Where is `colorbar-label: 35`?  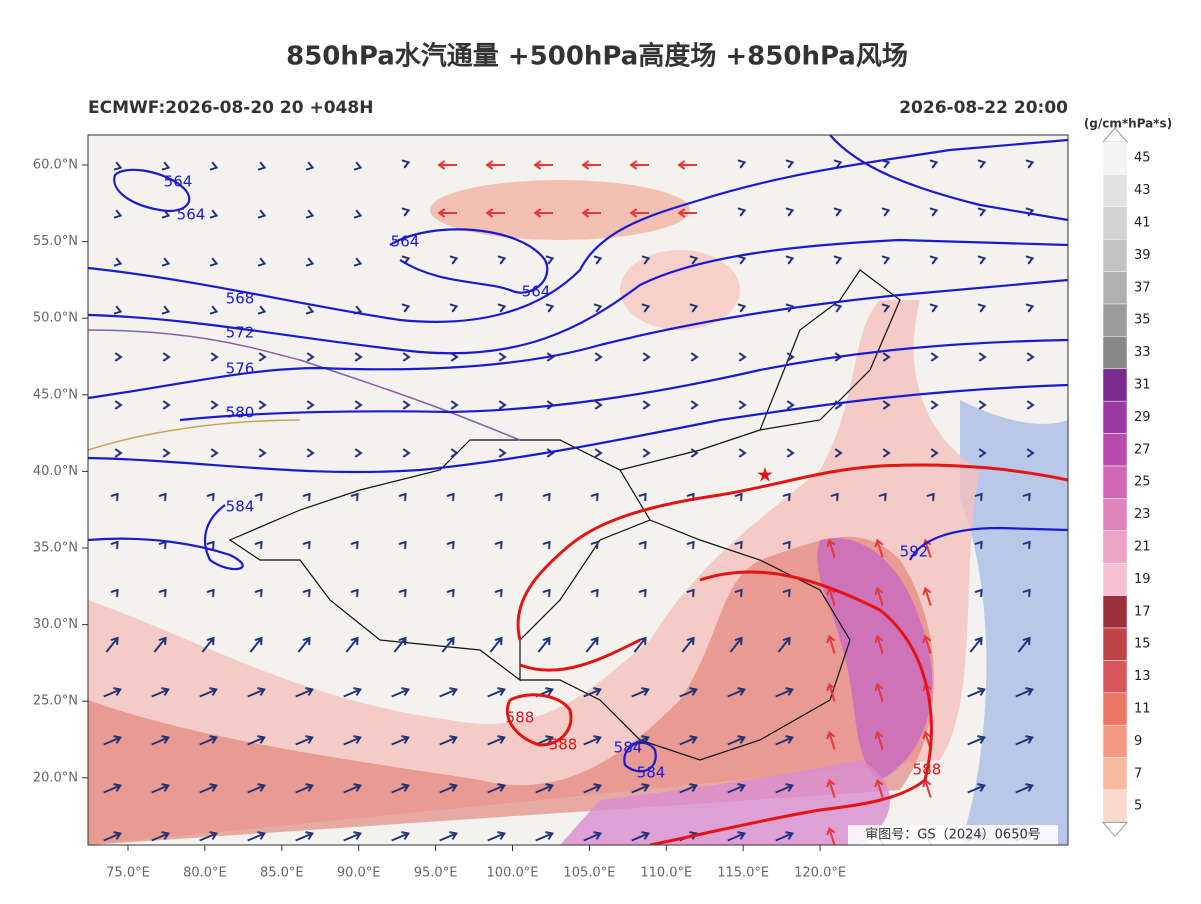 colorbar-label: 35 is located at coordinates (1142, 320).